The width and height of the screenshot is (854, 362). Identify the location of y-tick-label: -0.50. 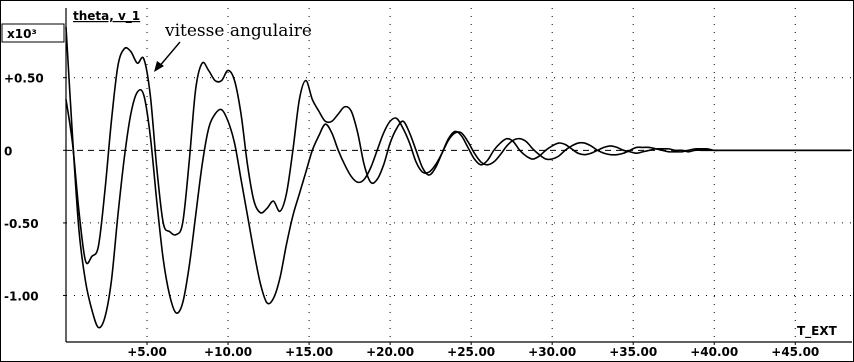
(21, 224).